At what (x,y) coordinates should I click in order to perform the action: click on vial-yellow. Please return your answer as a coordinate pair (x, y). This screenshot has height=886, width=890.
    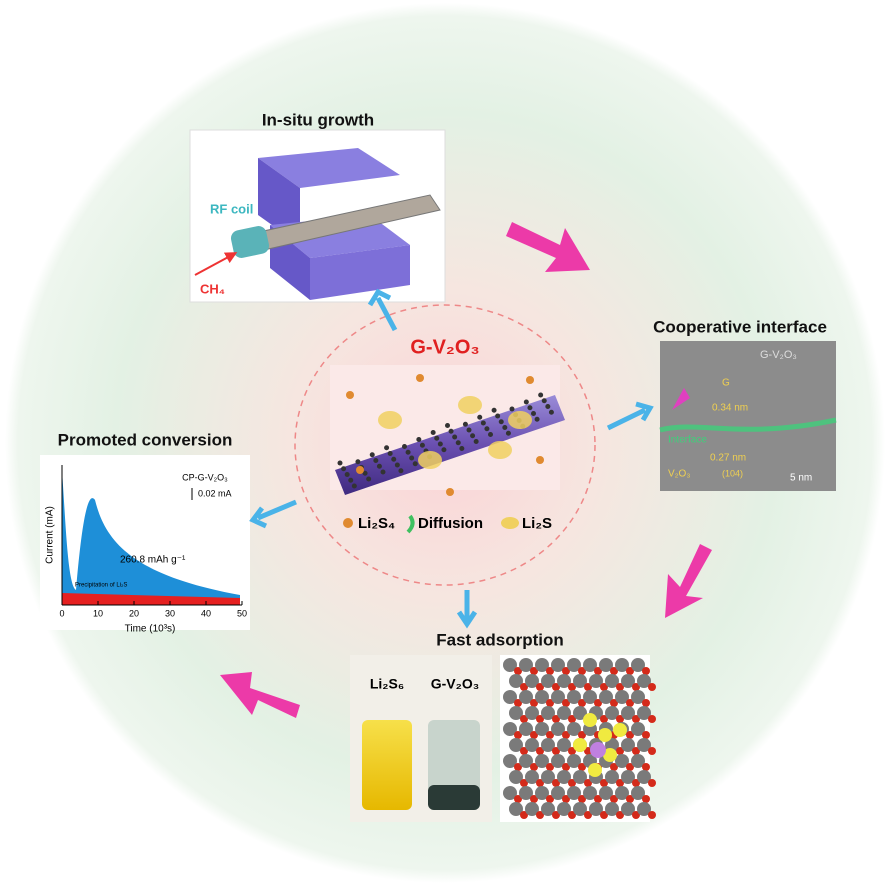
    Looking at the image, I should click on (387, 765).